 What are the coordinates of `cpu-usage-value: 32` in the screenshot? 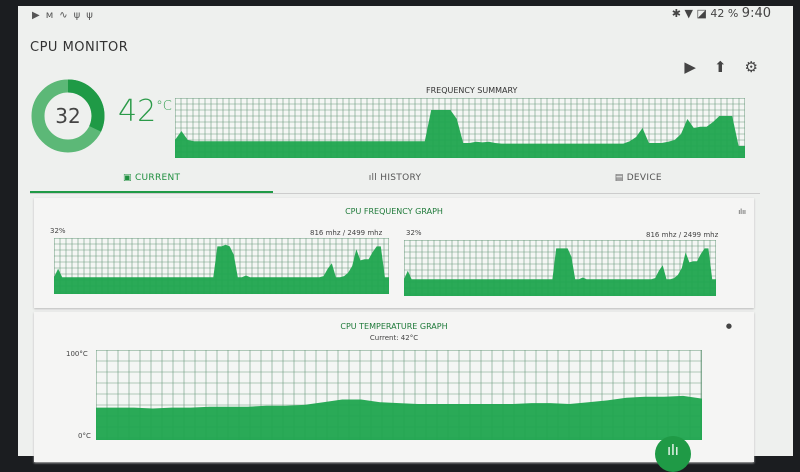 It's located at (67, 116).